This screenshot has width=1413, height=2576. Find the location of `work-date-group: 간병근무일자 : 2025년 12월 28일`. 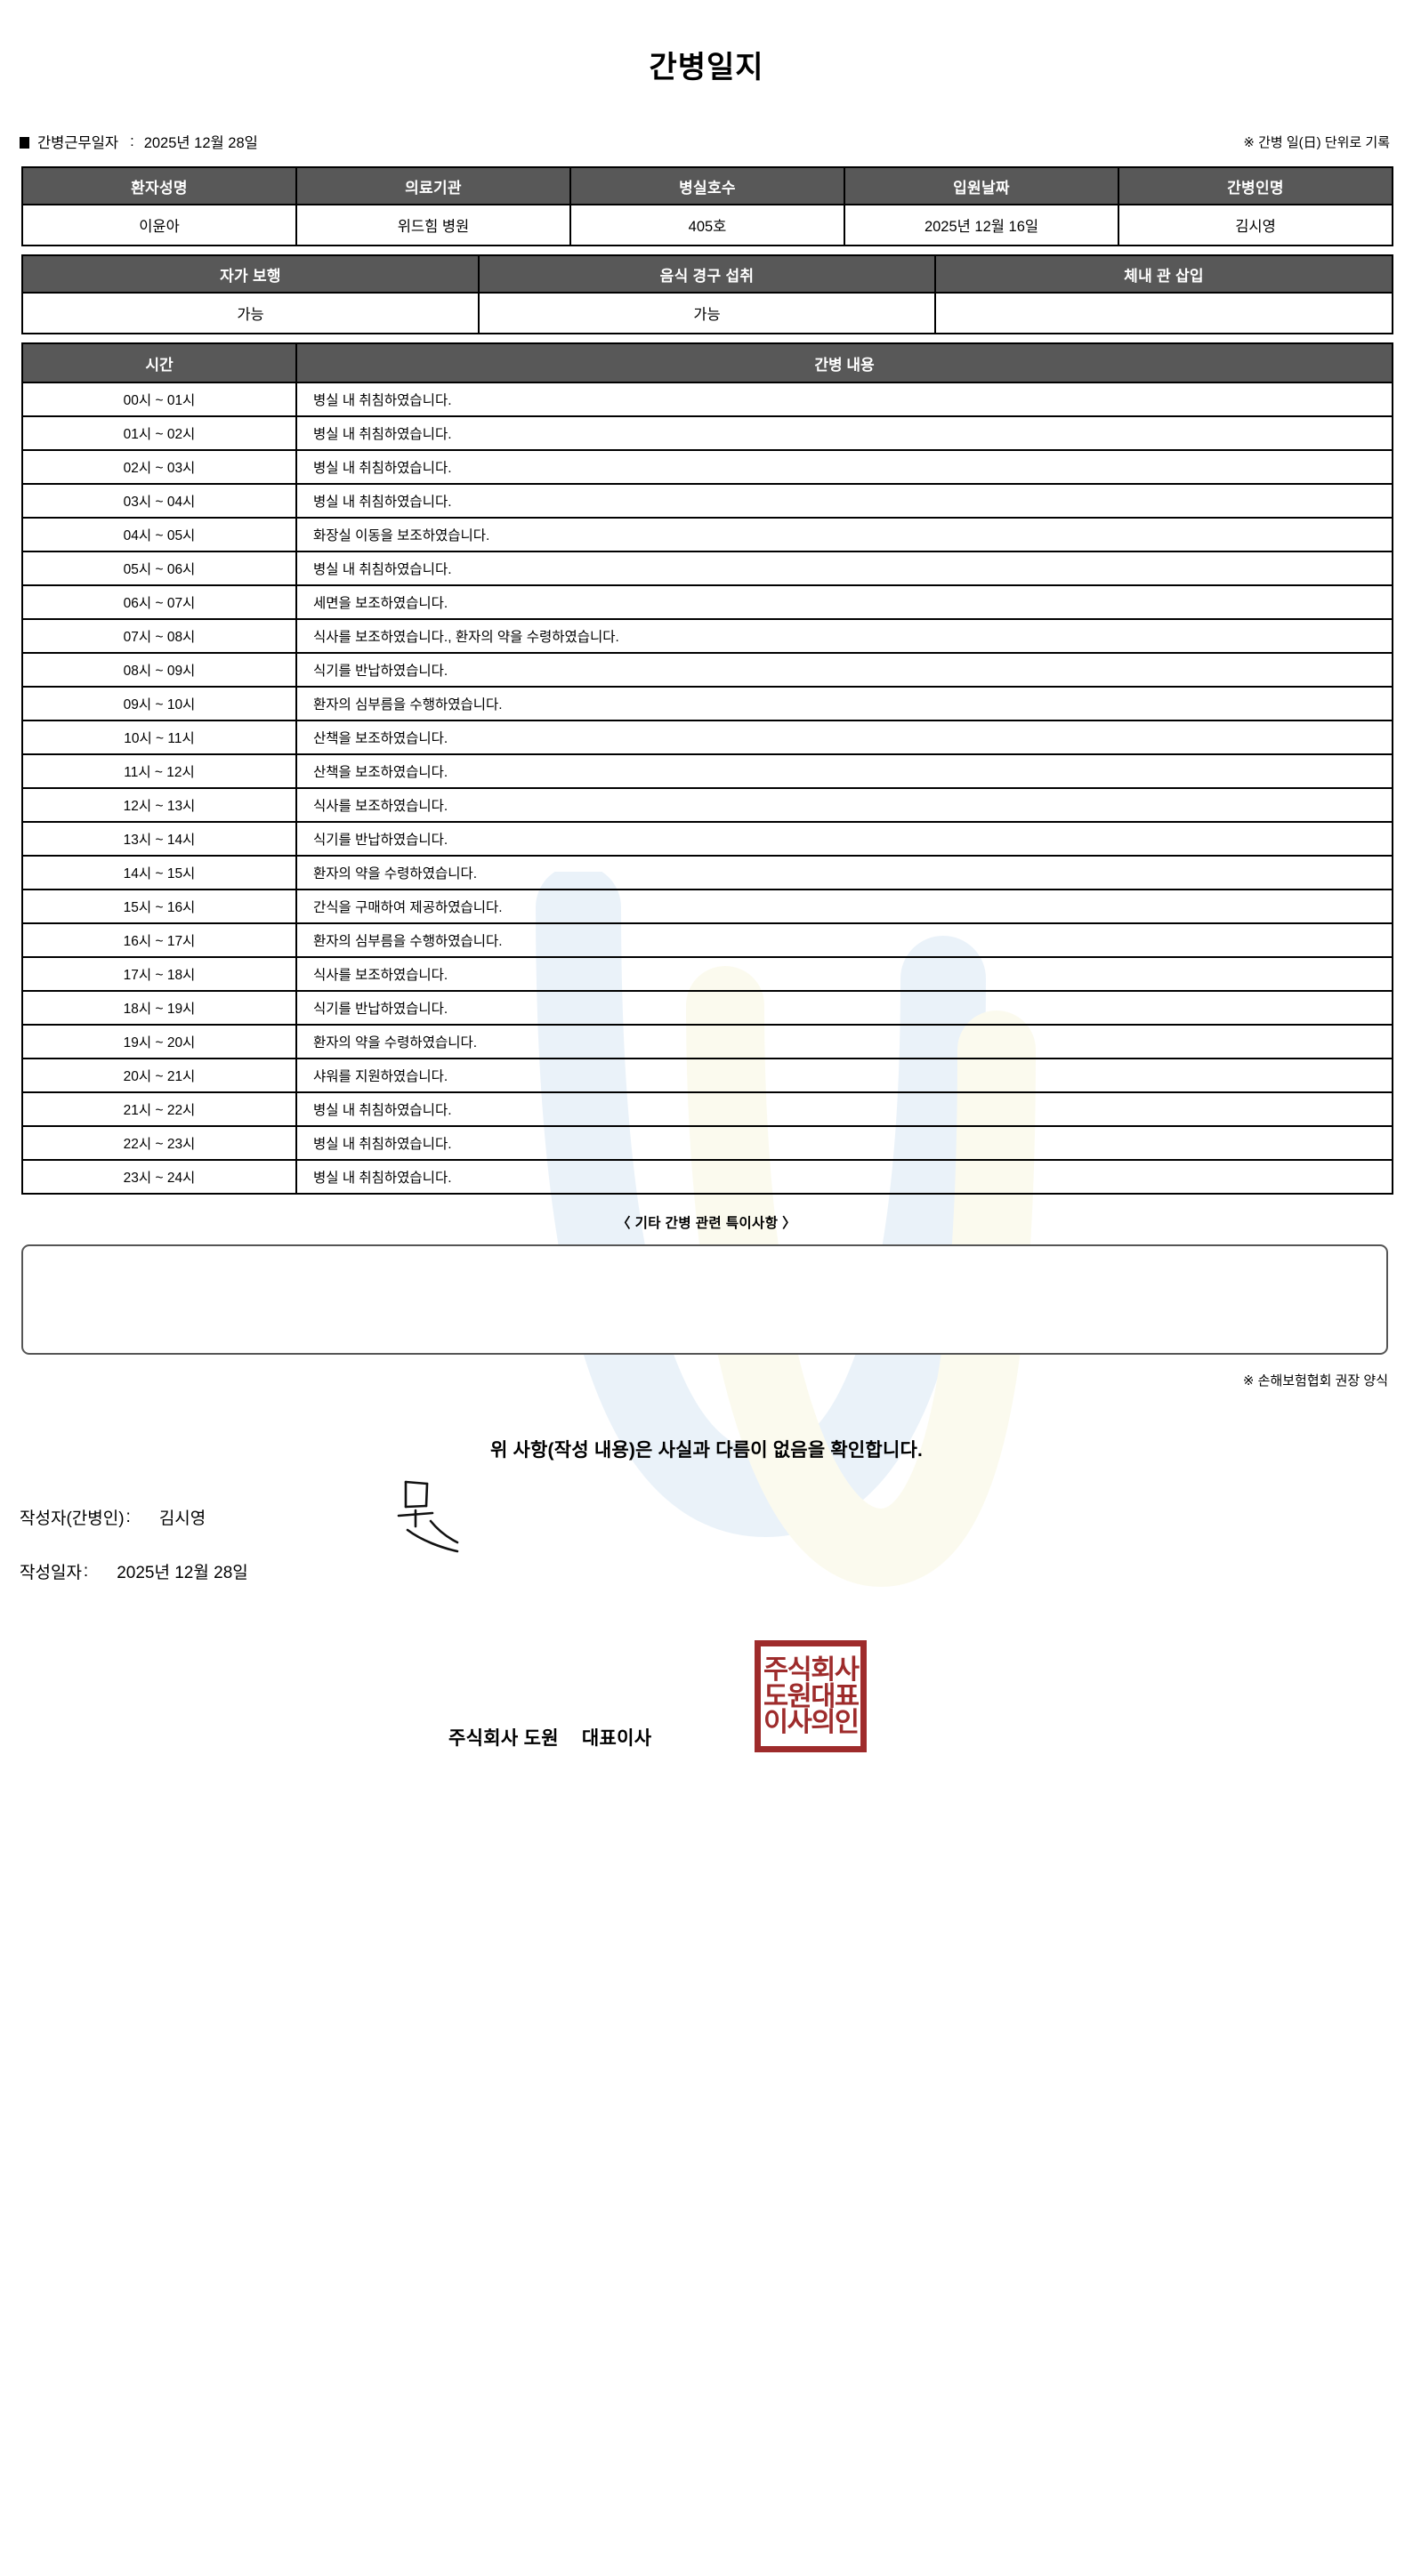

work-date-group: 간병근무일자 : 2025년 12월 28일 is located at coordinates (139, 141).